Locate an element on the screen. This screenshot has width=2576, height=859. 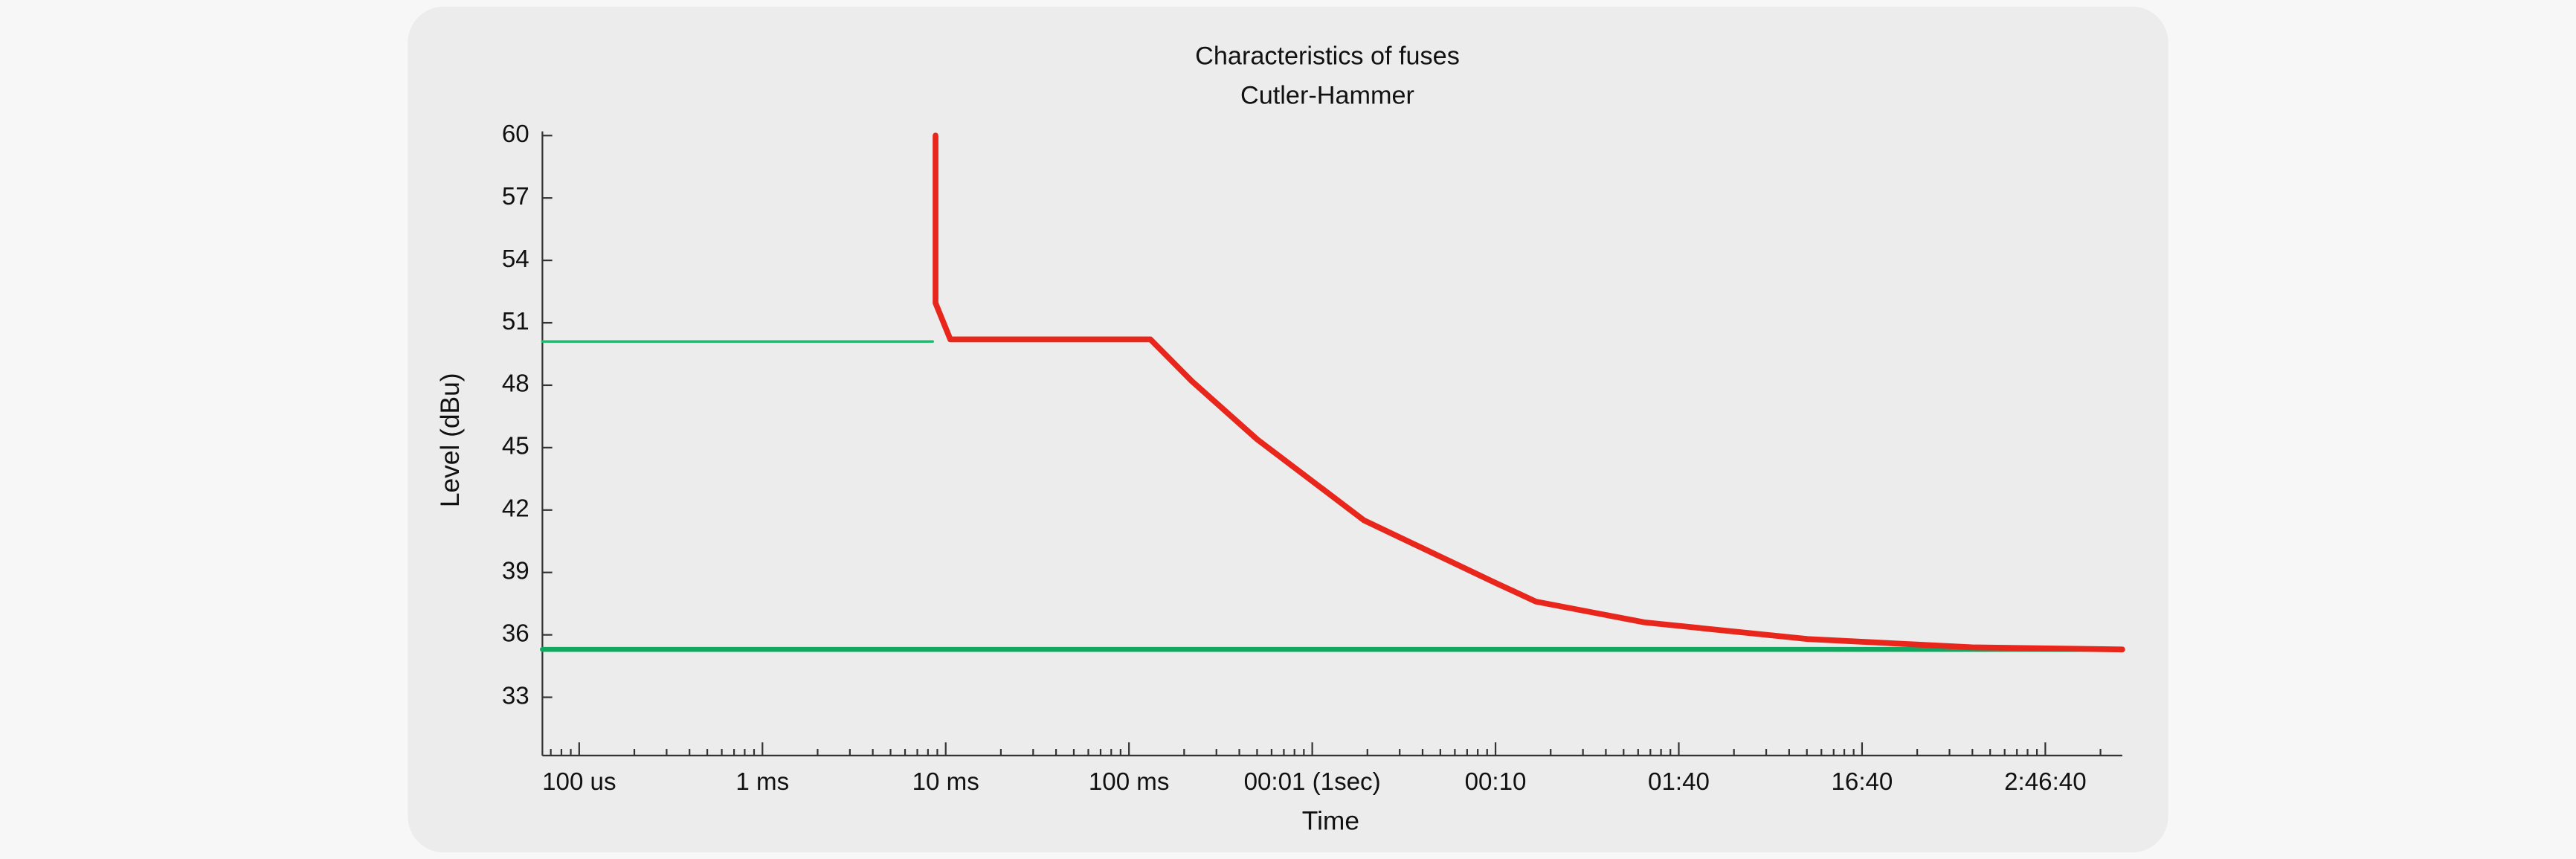
y-tick-label: 42 is located at coordinates (515, 509).